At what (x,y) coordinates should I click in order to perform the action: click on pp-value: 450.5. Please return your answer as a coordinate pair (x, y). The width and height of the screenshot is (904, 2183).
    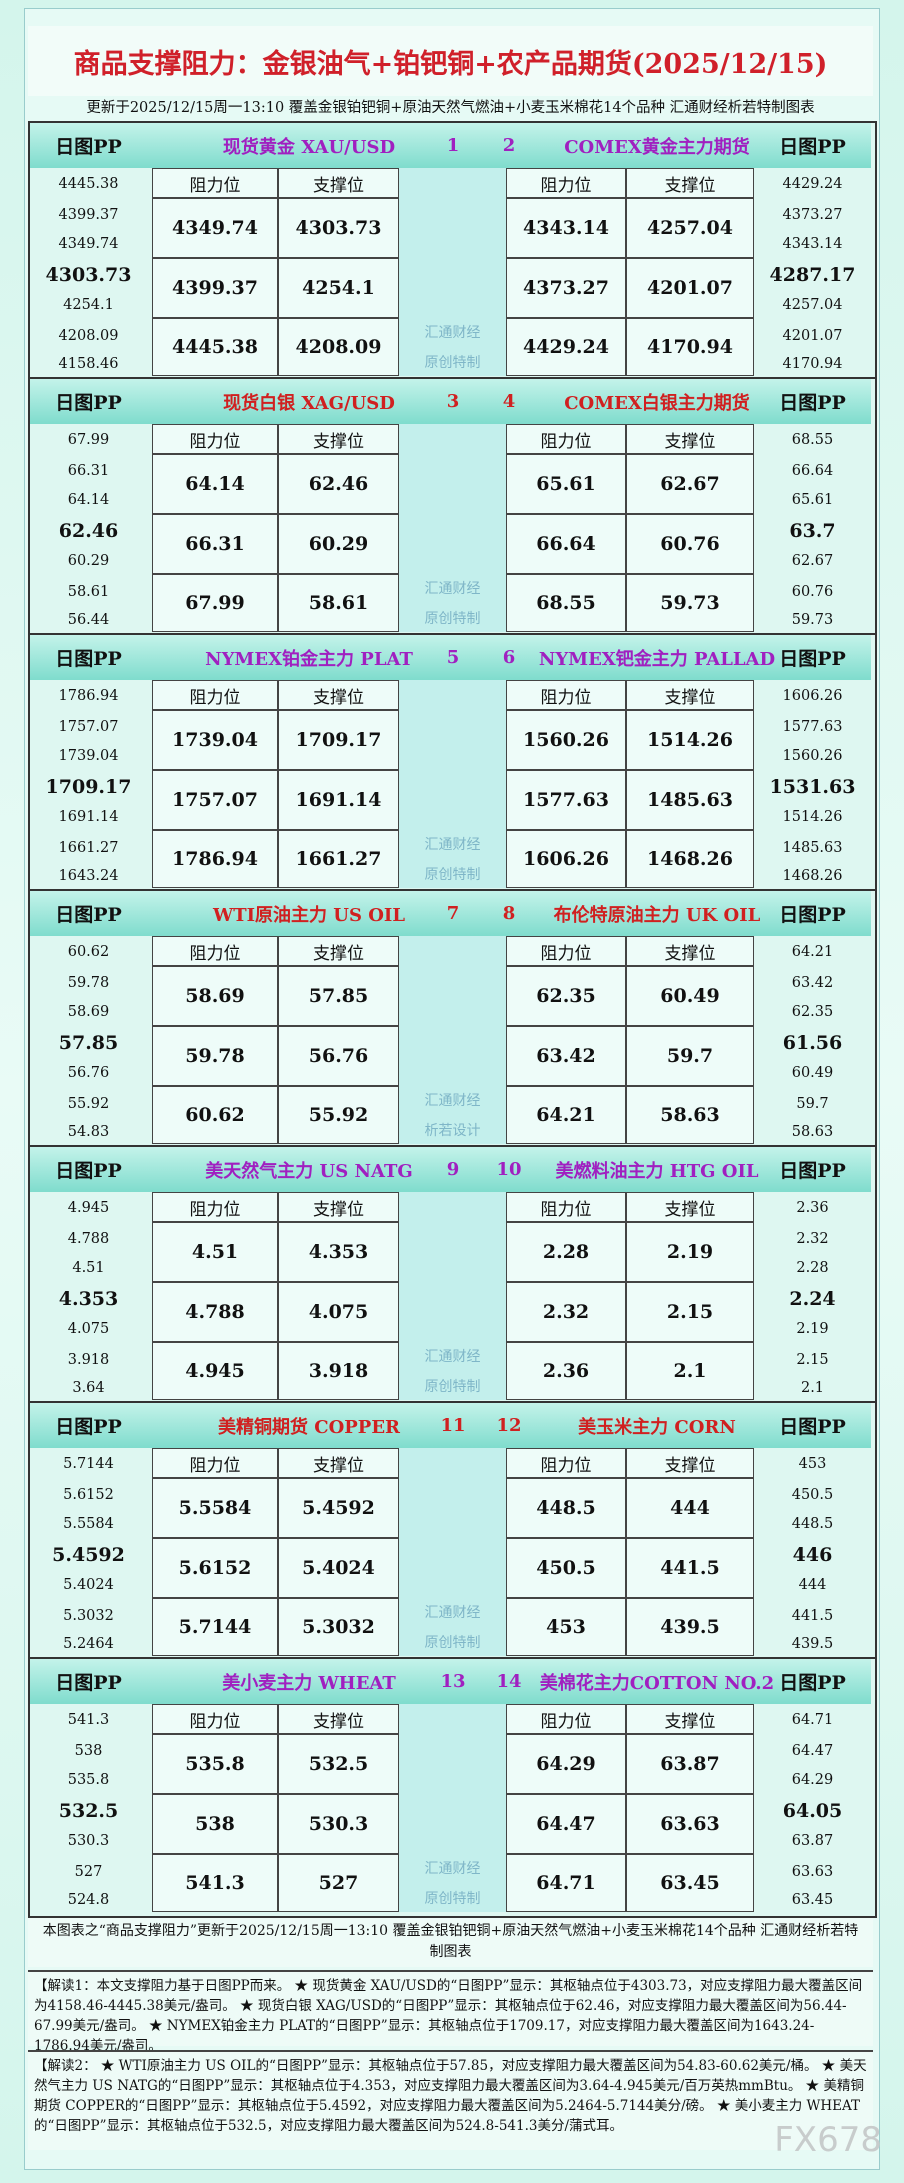
    Looking at the image, I should click on (812, 1495).